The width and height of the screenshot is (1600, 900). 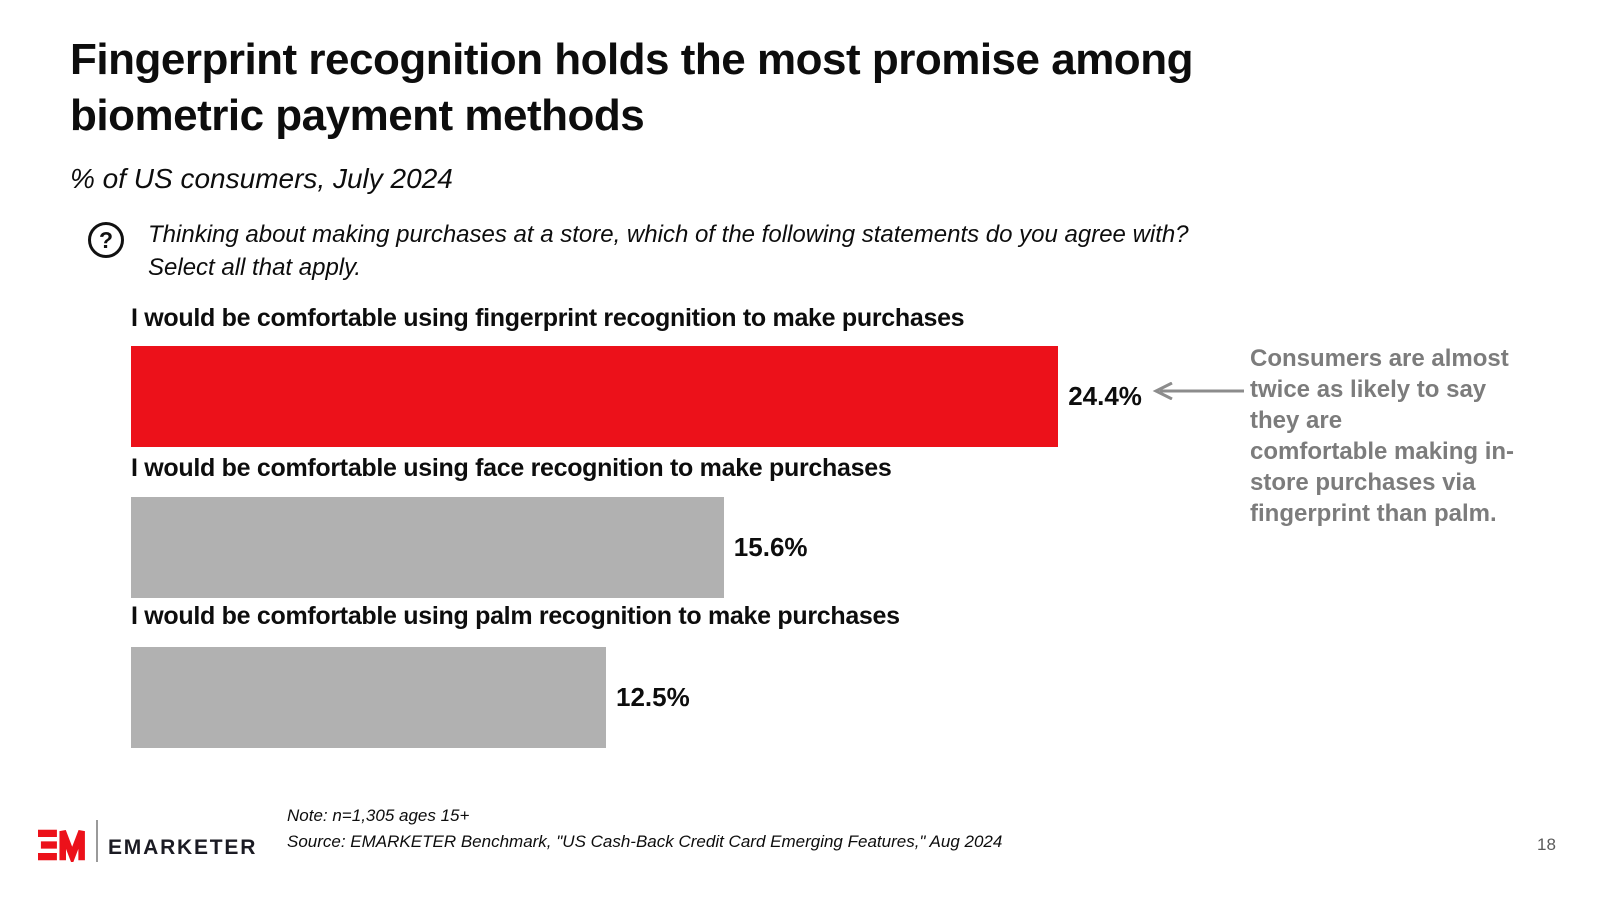 I want to click on bar-fingerprint, so click(x=595, y=396).